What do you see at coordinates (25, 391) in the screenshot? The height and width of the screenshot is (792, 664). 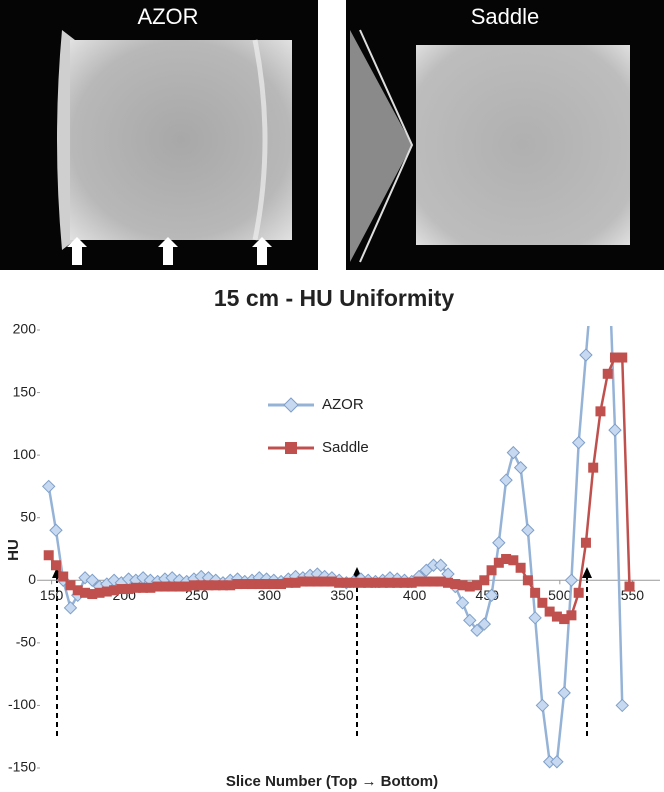 I see `y-tick-label: 150` at bounding box center [25, 391].